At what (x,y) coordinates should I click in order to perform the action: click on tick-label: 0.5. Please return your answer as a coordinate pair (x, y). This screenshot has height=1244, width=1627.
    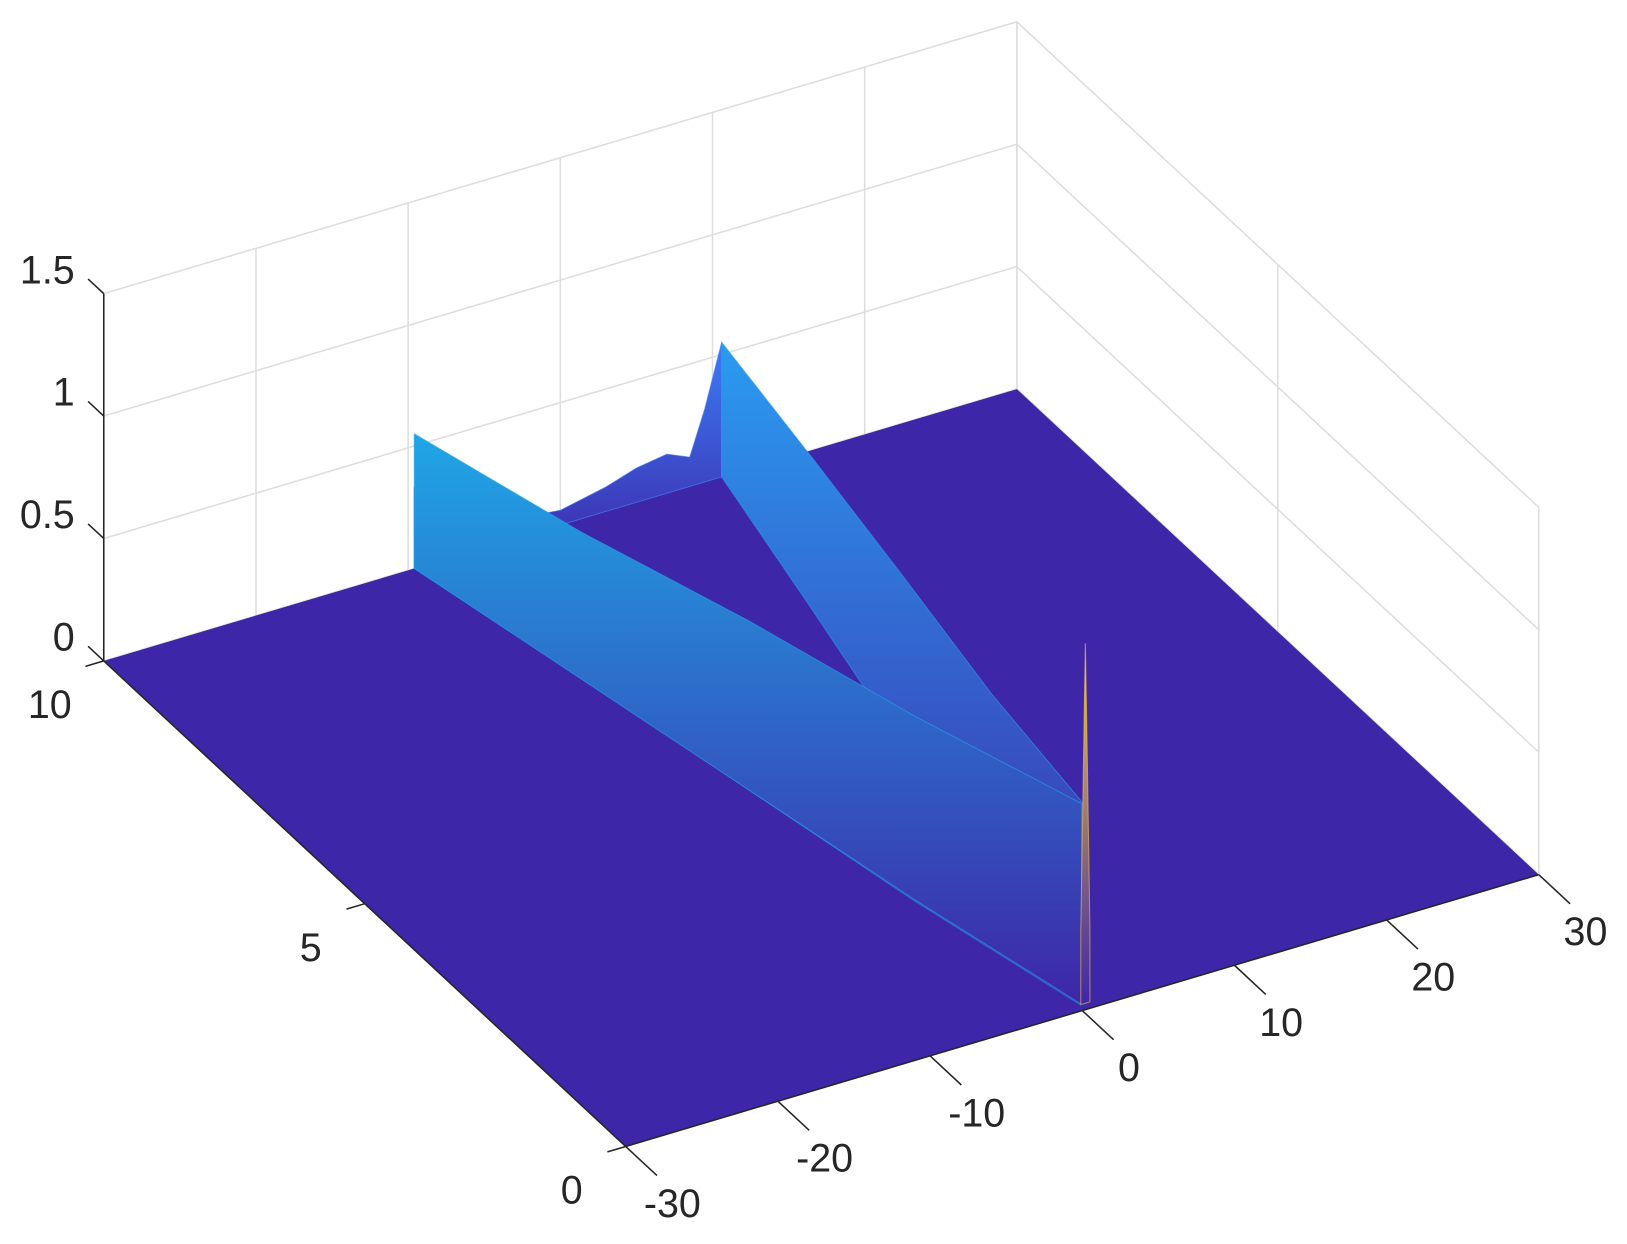
    Looking at the image, I should click on (47, 515).